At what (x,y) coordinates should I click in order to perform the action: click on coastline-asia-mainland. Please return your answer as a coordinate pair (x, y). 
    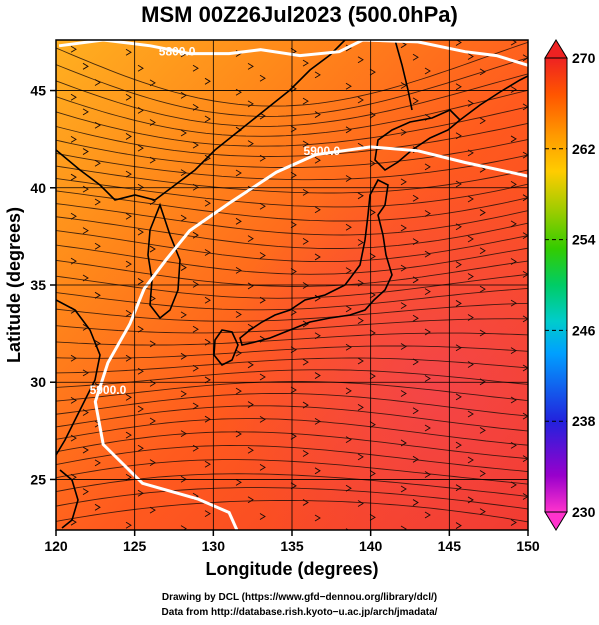
    Looking at the image, I should click on (201, 120).